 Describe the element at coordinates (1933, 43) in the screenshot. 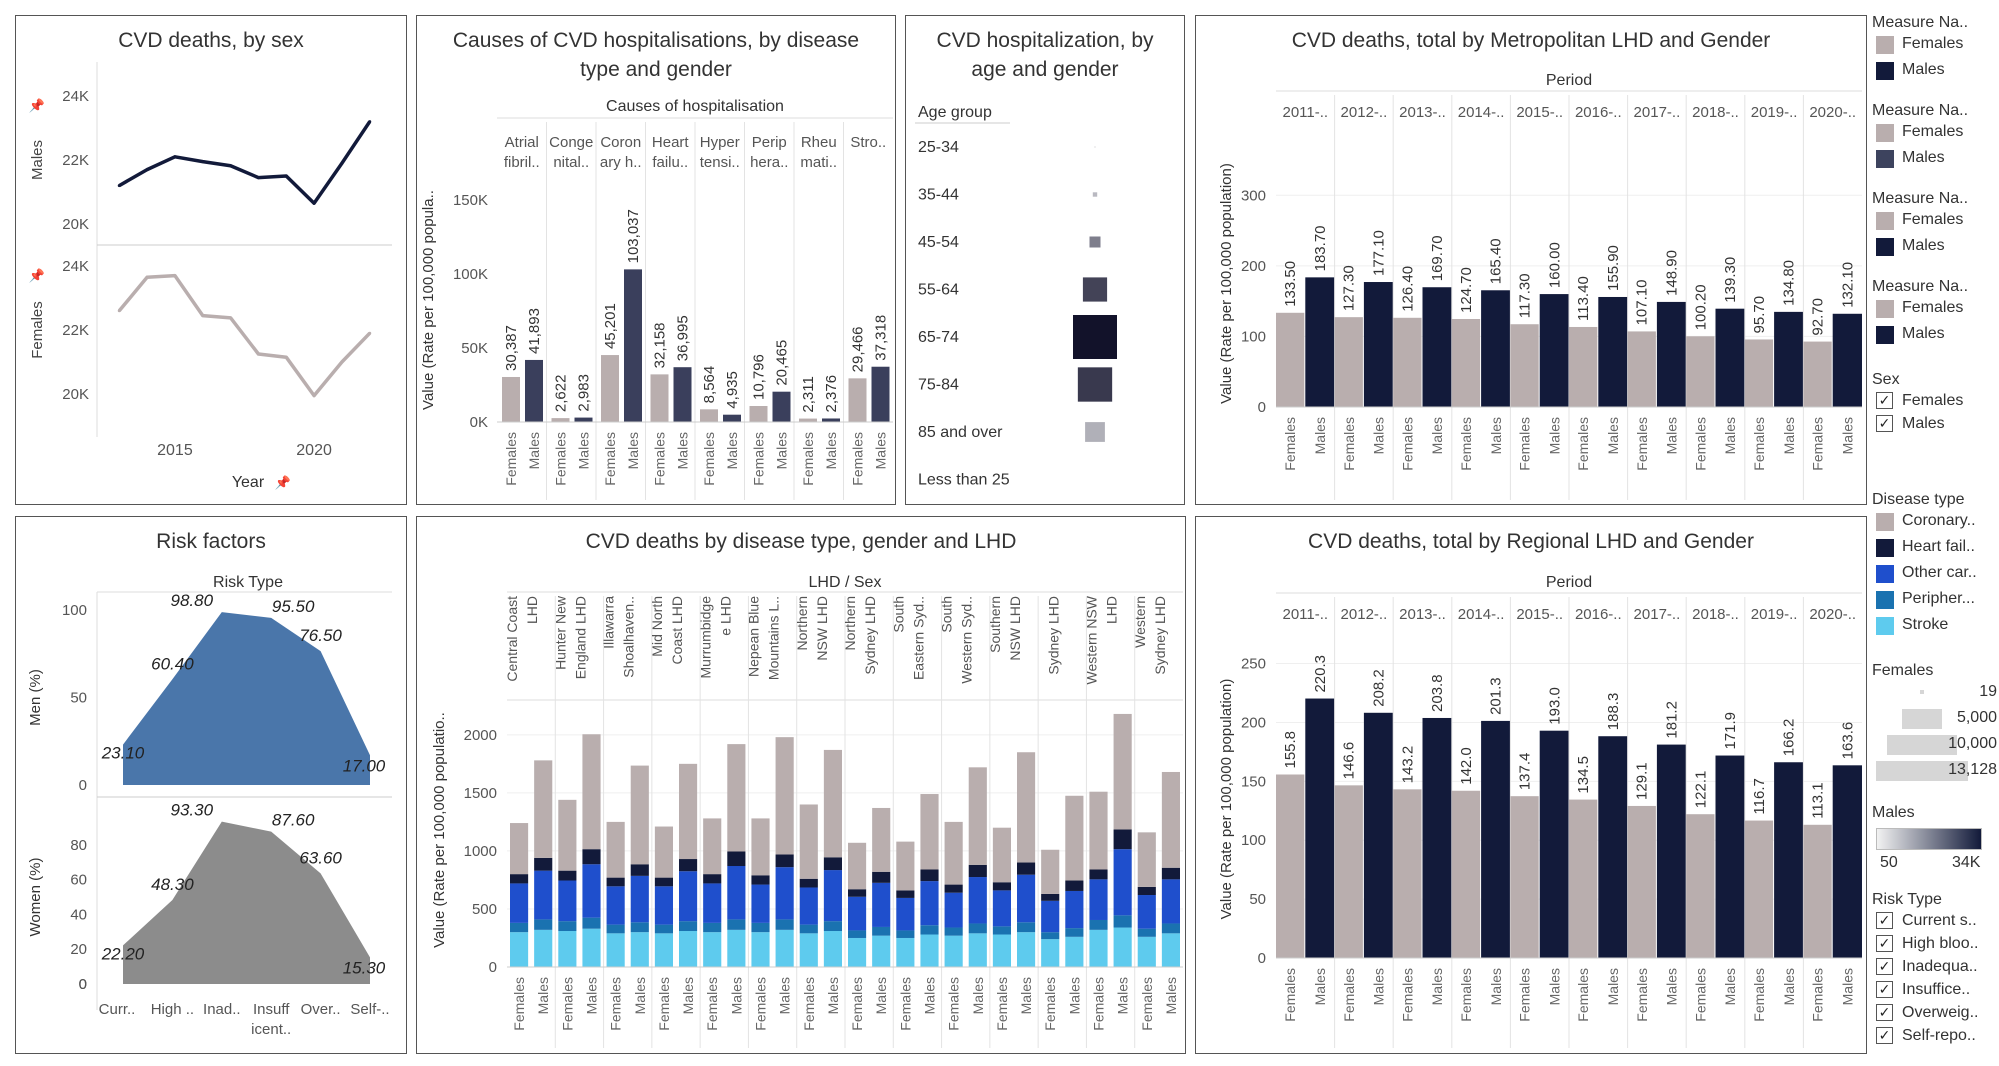

I see `legend-label: Females` at that location.